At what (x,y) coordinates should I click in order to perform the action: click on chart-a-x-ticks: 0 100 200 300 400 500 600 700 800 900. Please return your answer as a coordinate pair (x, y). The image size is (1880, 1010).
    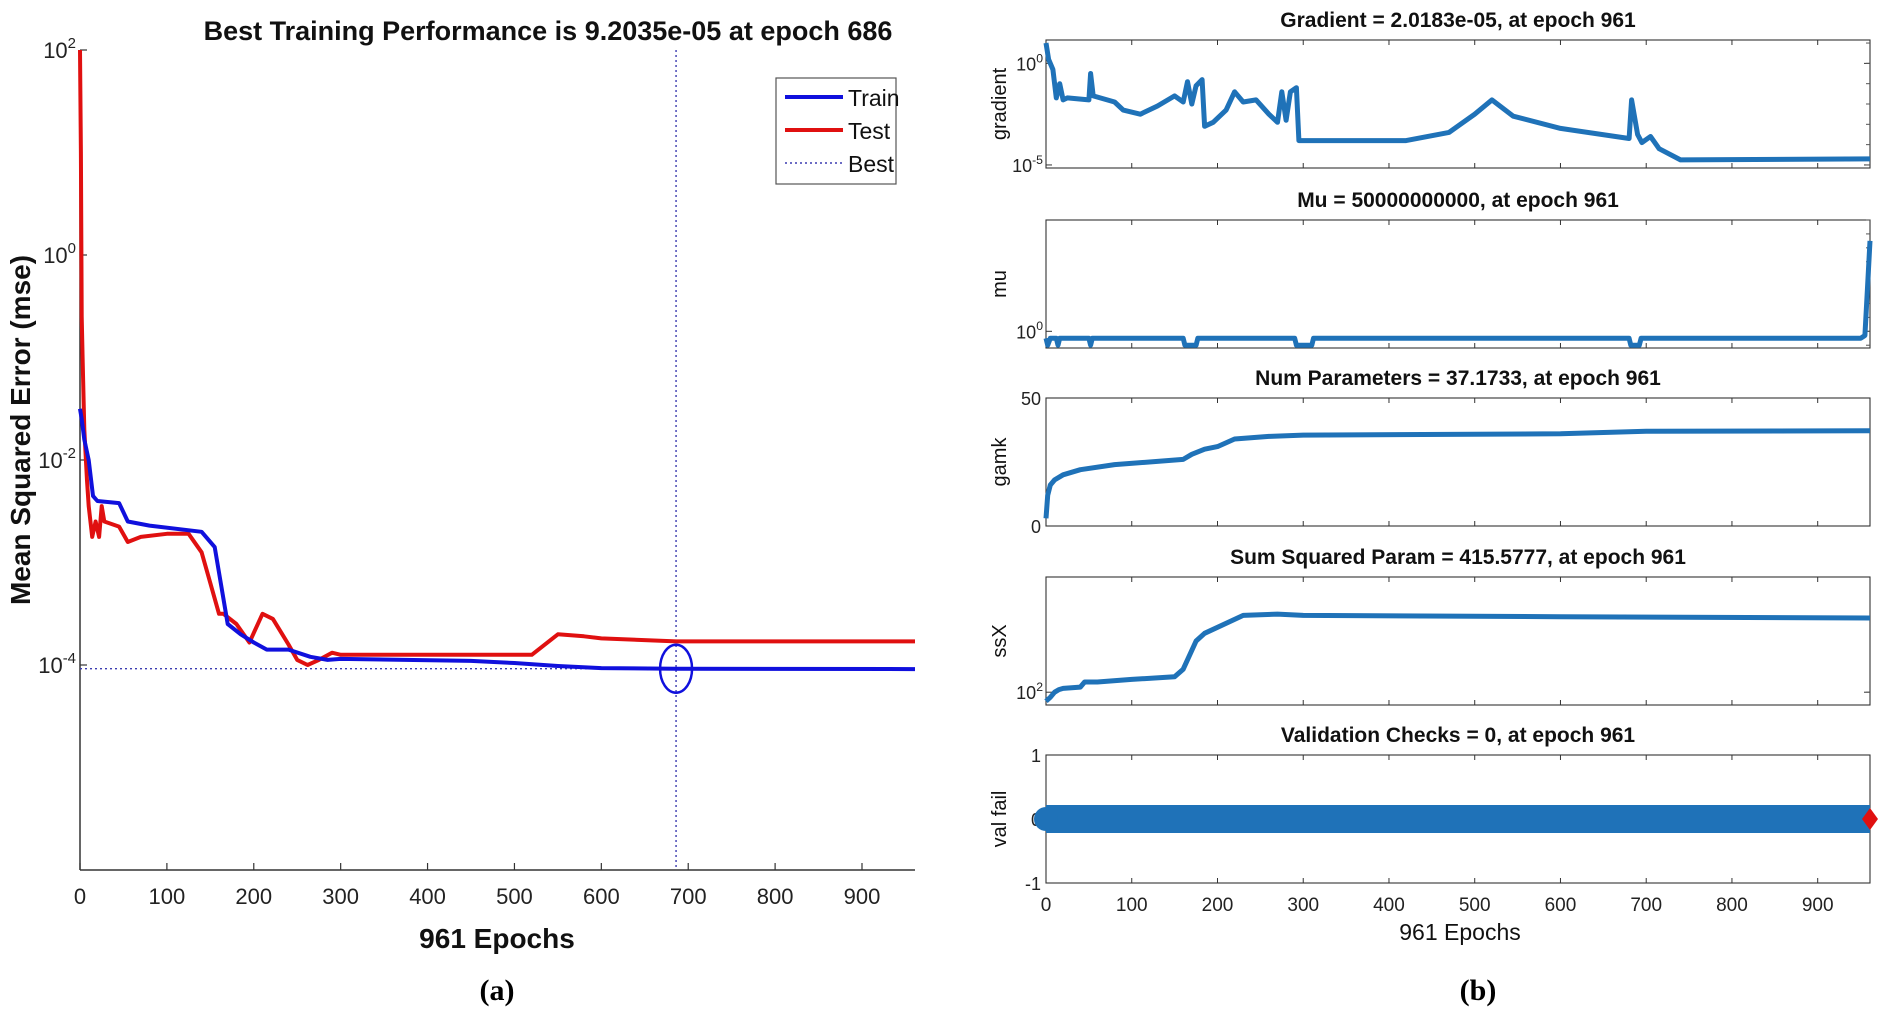
    Looking at the image, I should click on (477, 886).